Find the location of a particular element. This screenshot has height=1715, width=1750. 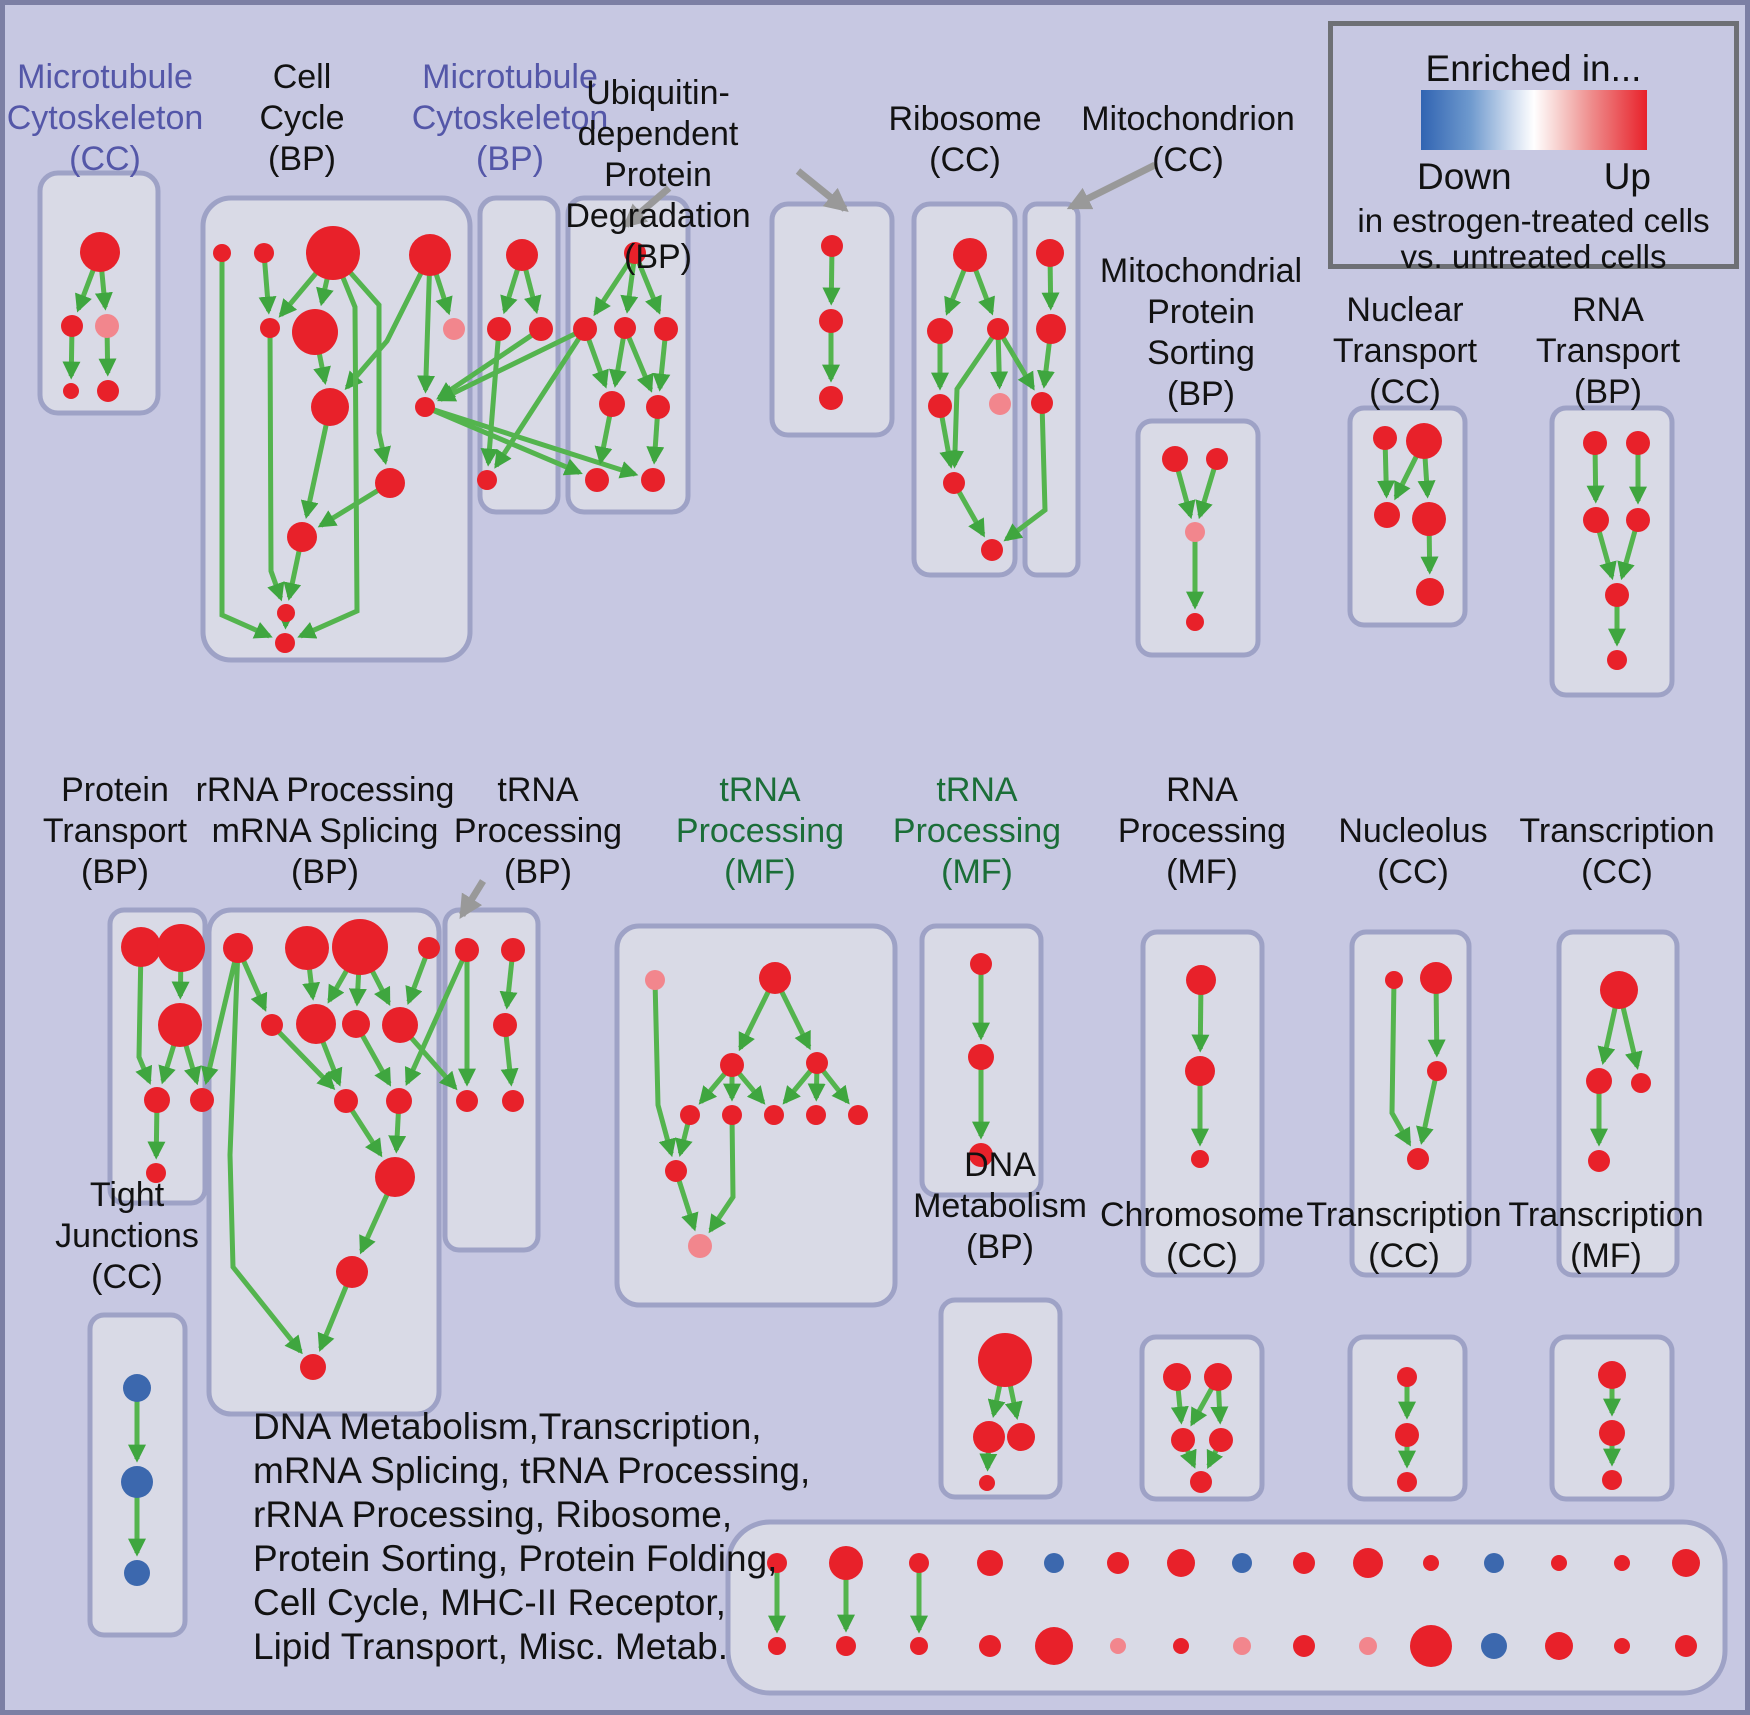

label-mitochondrion-cc: Mitochondrion (CC) is located at coordinates (1188, 139).